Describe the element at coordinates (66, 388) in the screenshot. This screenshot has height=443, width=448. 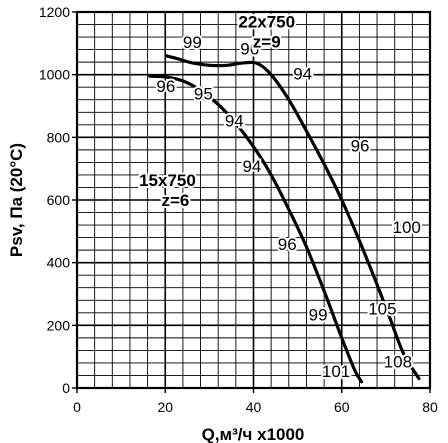
I see `y-tick-label: 0` at that location.